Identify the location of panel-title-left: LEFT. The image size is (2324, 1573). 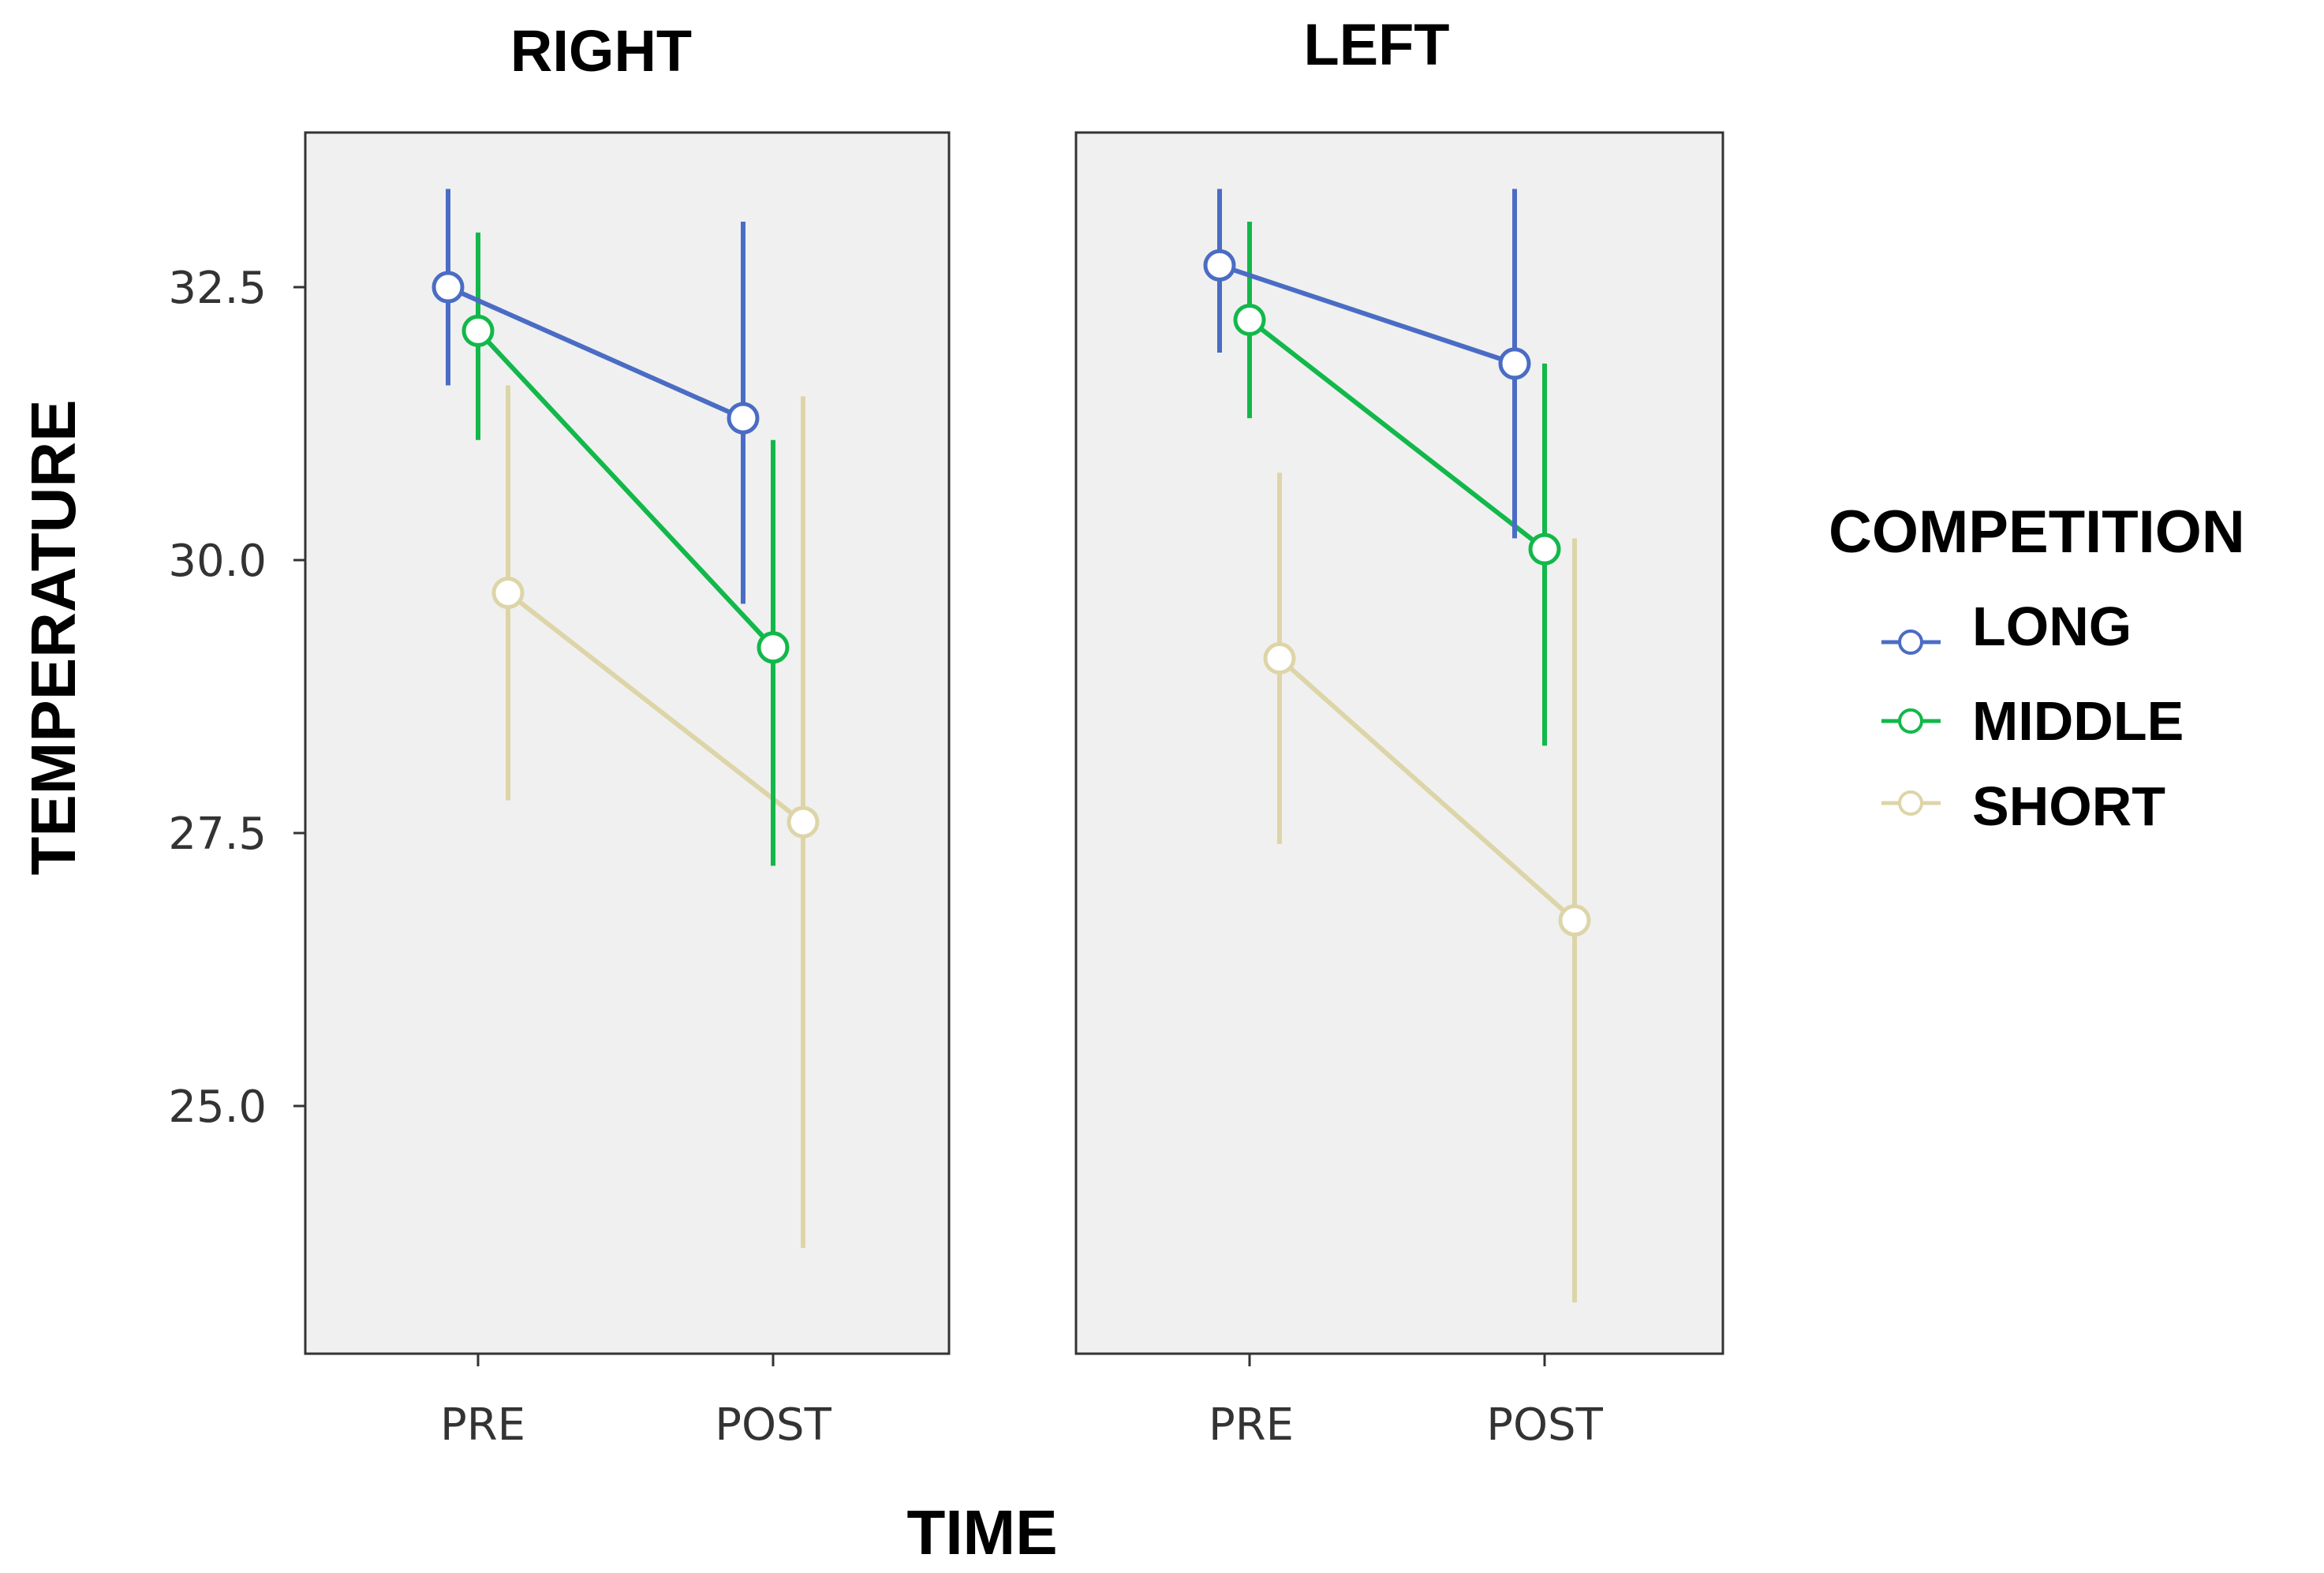
(1377, 45).